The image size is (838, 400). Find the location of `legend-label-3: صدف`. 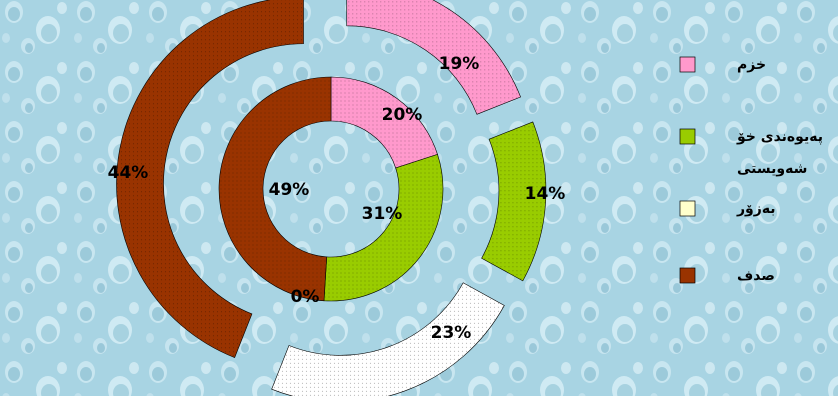

legend-label-3: صدف is located at coordinates (756, 276).